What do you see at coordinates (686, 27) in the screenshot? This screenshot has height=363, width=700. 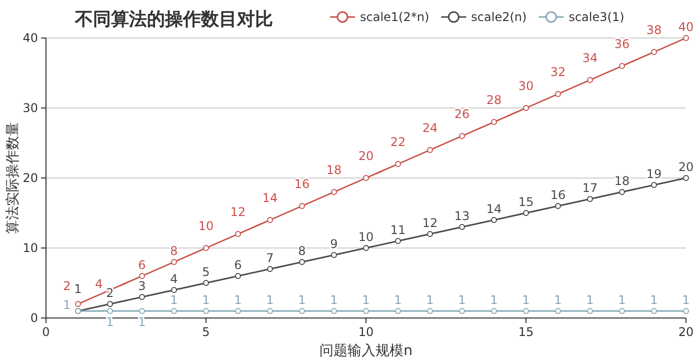 I see `data-label: 40` at bounding box center [686, 27].